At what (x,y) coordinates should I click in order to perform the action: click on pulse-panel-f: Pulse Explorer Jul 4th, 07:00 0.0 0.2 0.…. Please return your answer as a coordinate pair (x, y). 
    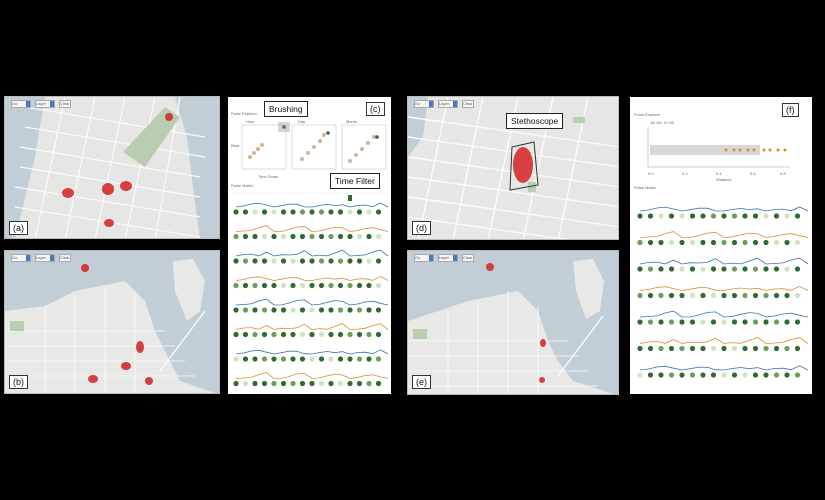
    Looking at the image, I should click on (721, 245).